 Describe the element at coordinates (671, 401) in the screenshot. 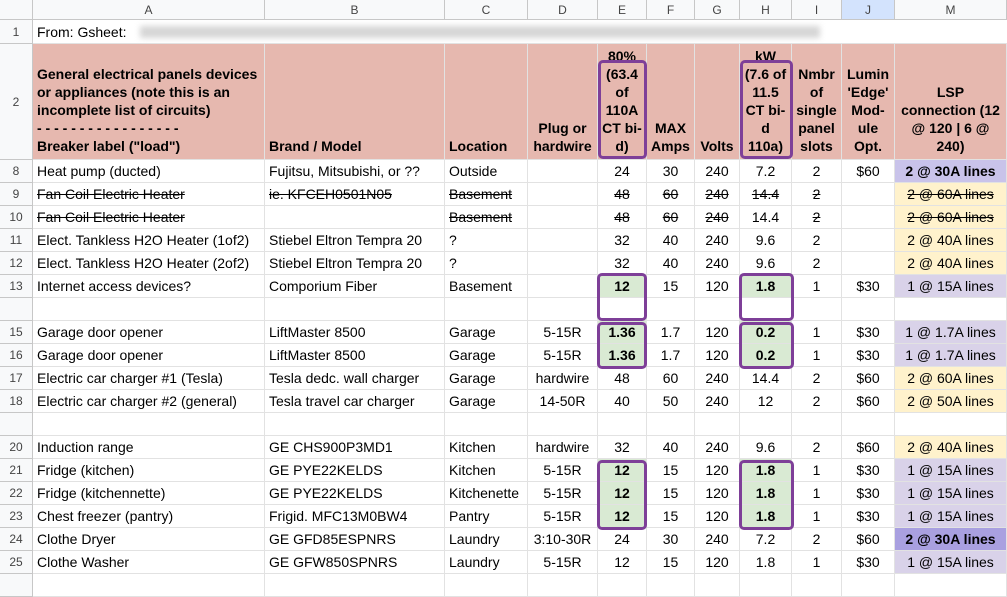

I see `cell: 50` at that location.